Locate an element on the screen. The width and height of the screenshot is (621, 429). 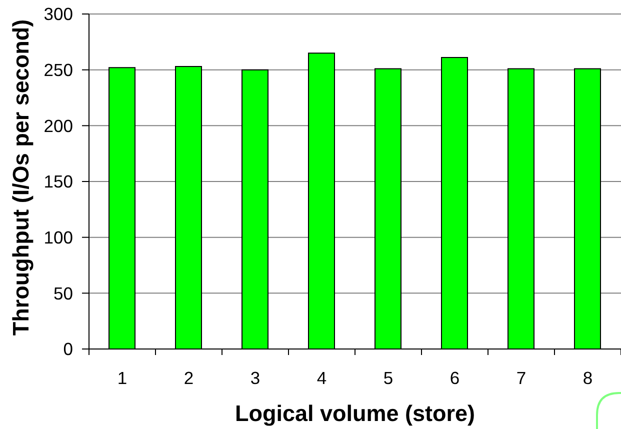
y-tick-label: 0 is located at coordinates (68, 349).